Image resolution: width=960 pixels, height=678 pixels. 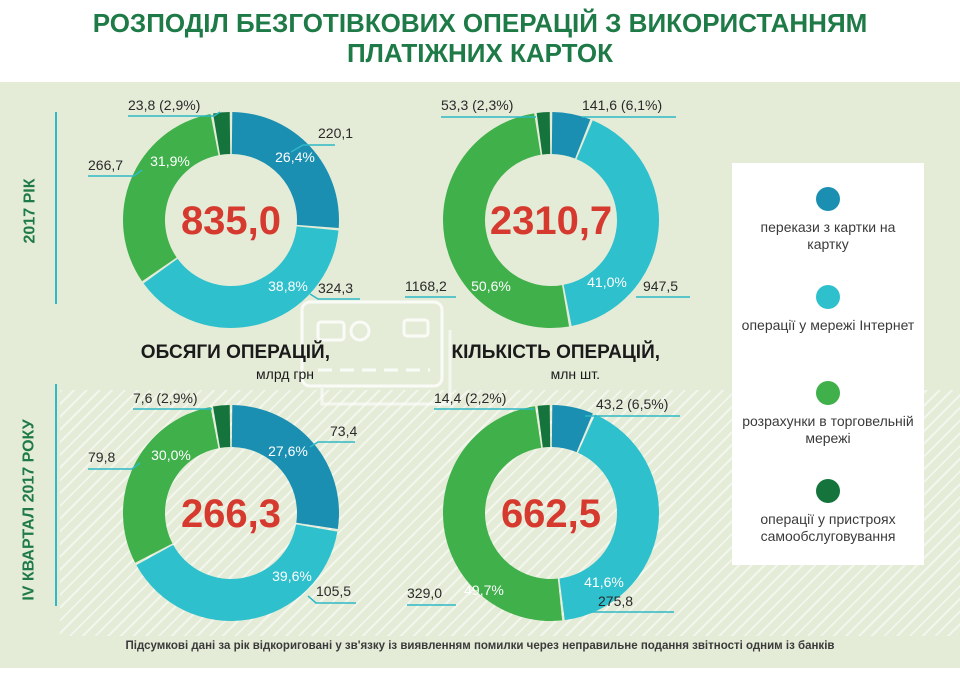 I want to click on legend-item-card-transfers: перекази з картки на картку, so click(x=828, y=220).